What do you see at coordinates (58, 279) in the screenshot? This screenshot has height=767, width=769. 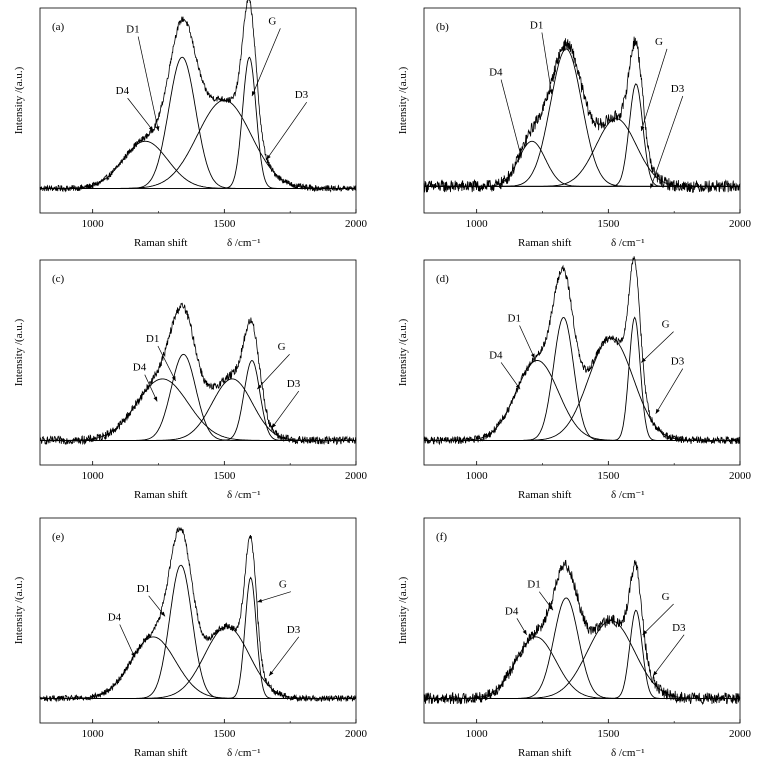 I see `panel-tag: (c)` at bounding box center [58, 279].